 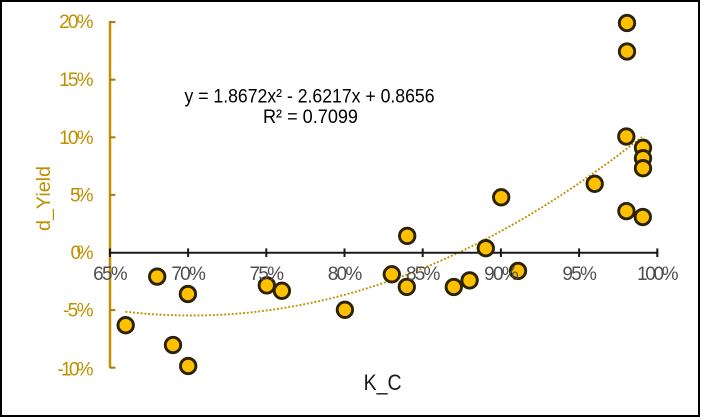 I want to click on svg-text: -10%, so click(x=76, y=369).